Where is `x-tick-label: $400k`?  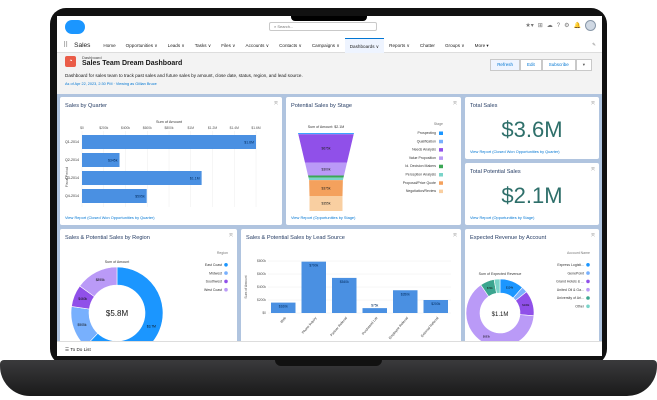 x-tick-label: $400k is located at coordinates (125, 128).